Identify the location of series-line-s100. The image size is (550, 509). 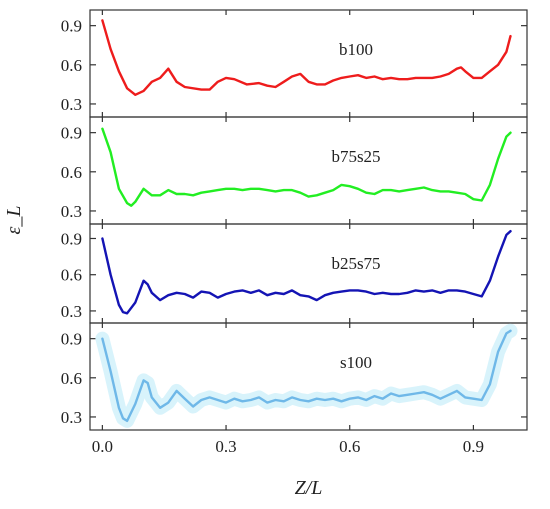
(306, 376).